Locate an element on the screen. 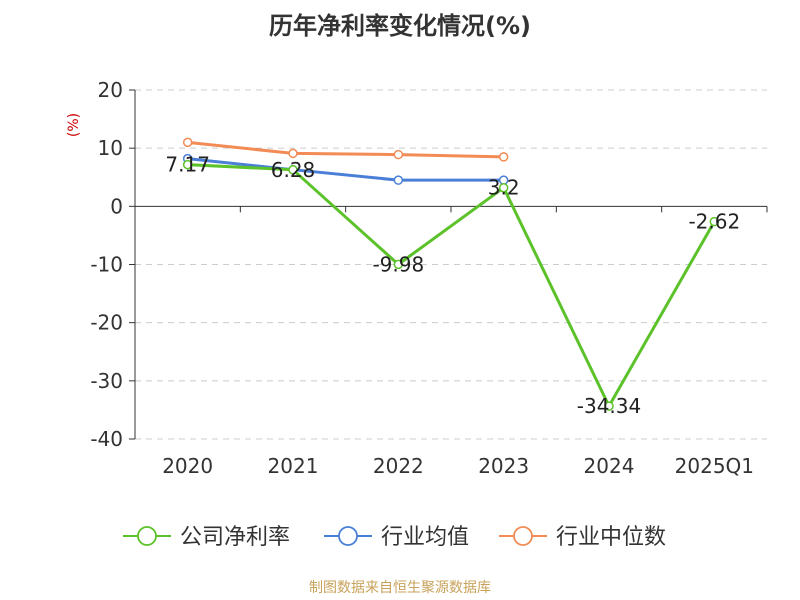 This screenshot has width=800, height=600. legend-label: 行业均值 is located at coordinates (425, 537).